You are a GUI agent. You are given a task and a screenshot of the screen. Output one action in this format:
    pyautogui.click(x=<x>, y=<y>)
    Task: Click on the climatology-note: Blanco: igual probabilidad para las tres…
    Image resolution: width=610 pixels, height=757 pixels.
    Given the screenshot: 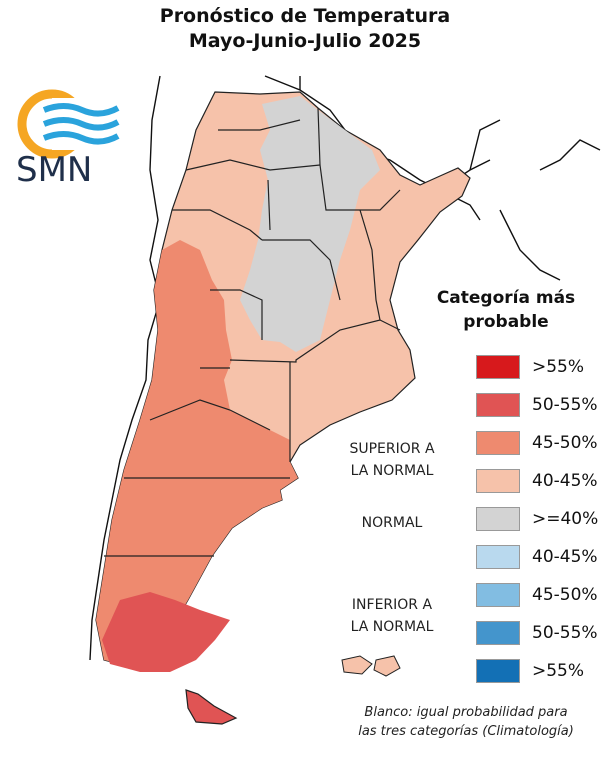 What is the action you would take?
    pyautogui.click(x=466, y=722)
    